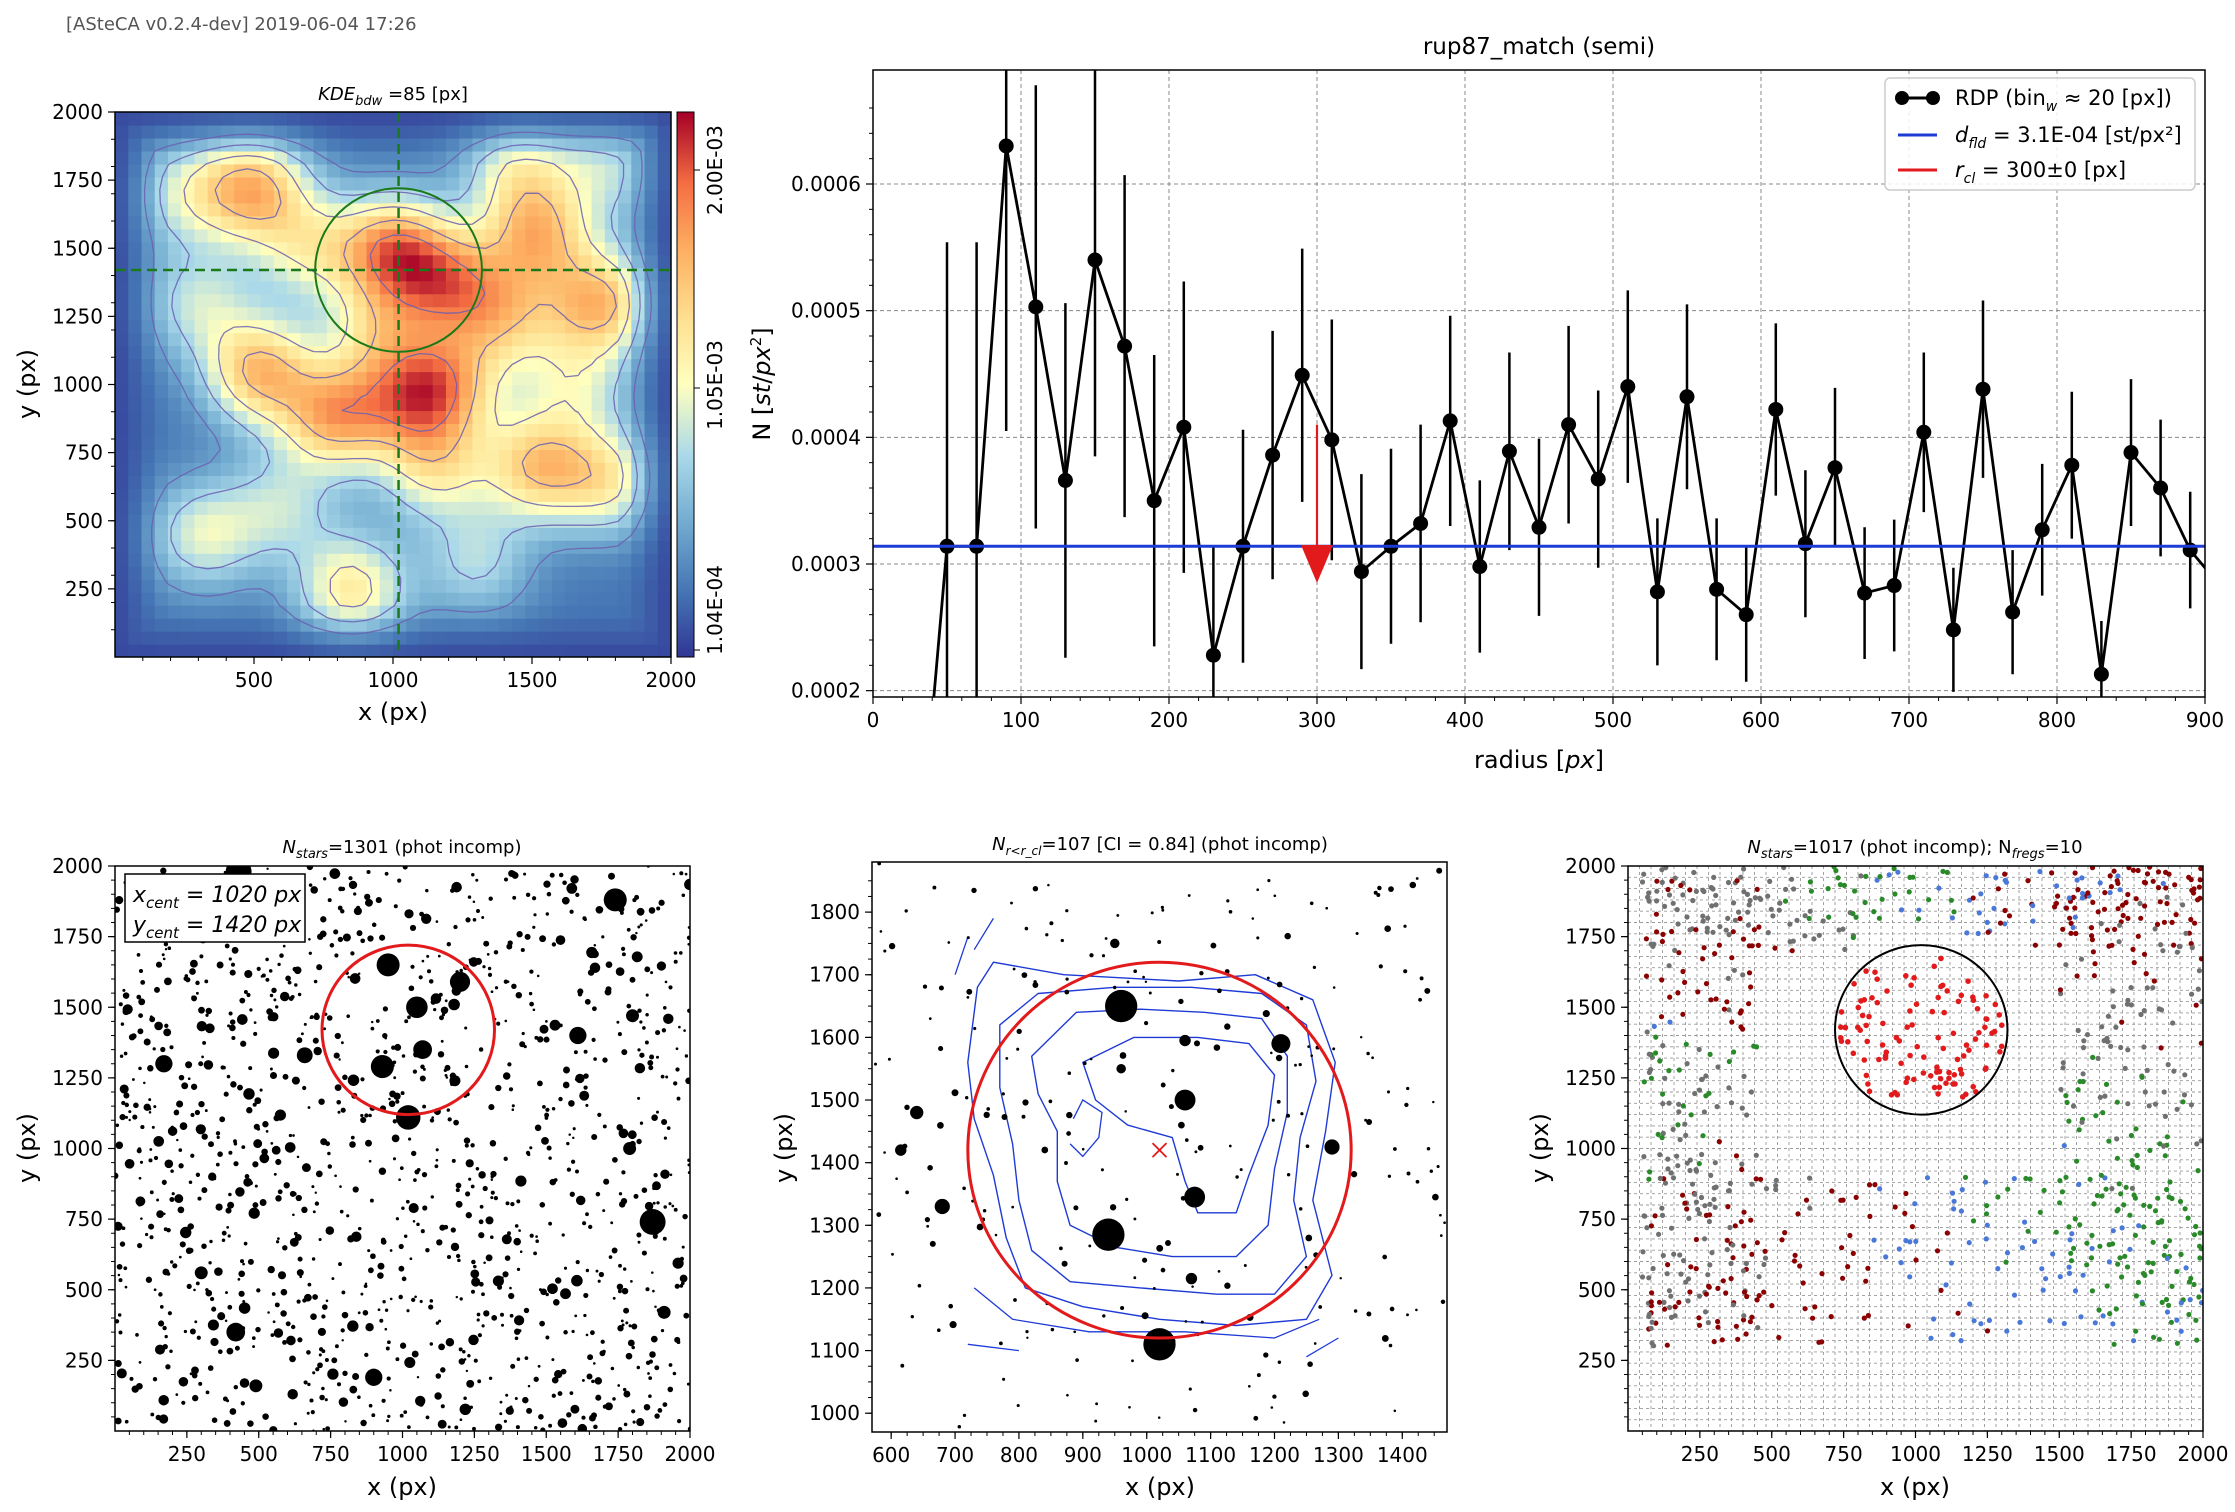 The height and width of the screenshot is (1512, 2235). What do you see at coordinates (834, 912) in the screenshot?
I see `zoom-ytick-label: 1800` at bounding box center [834, 912].